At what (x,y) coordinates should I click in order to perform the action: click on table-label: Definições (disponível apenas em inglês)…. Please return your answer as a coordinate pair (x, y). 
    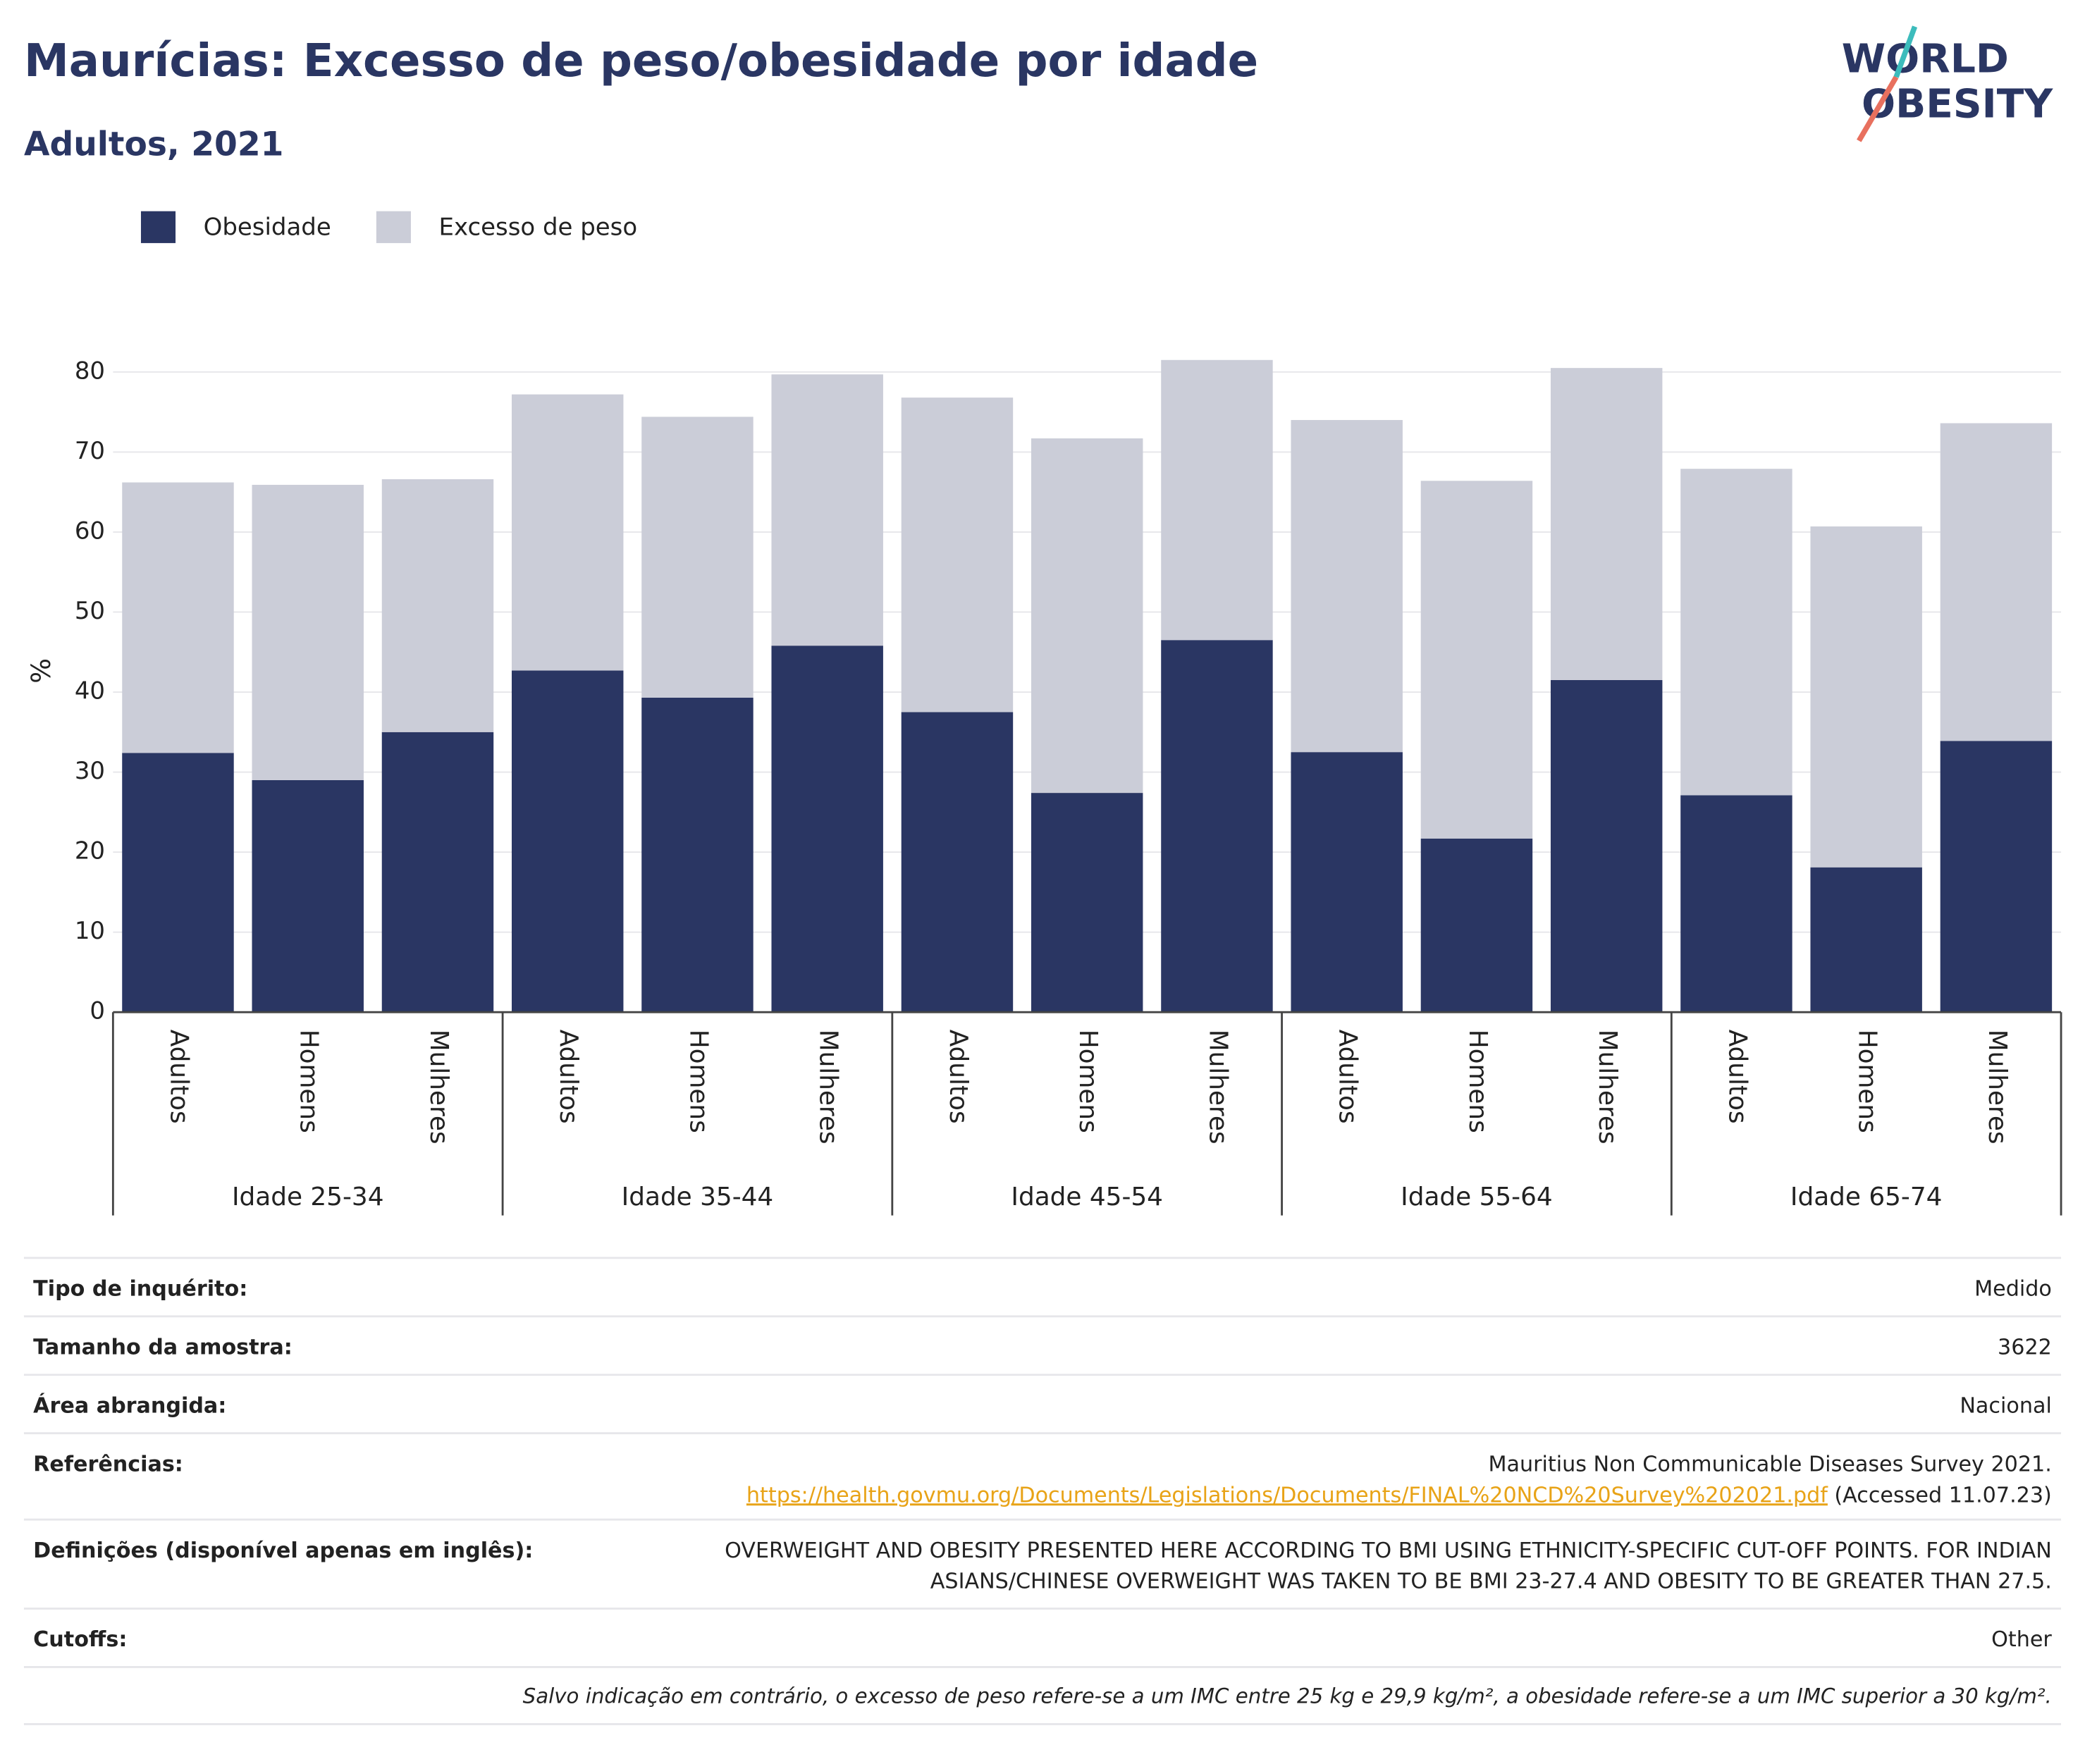
    Looking at the image, I should click on (283, 1550).